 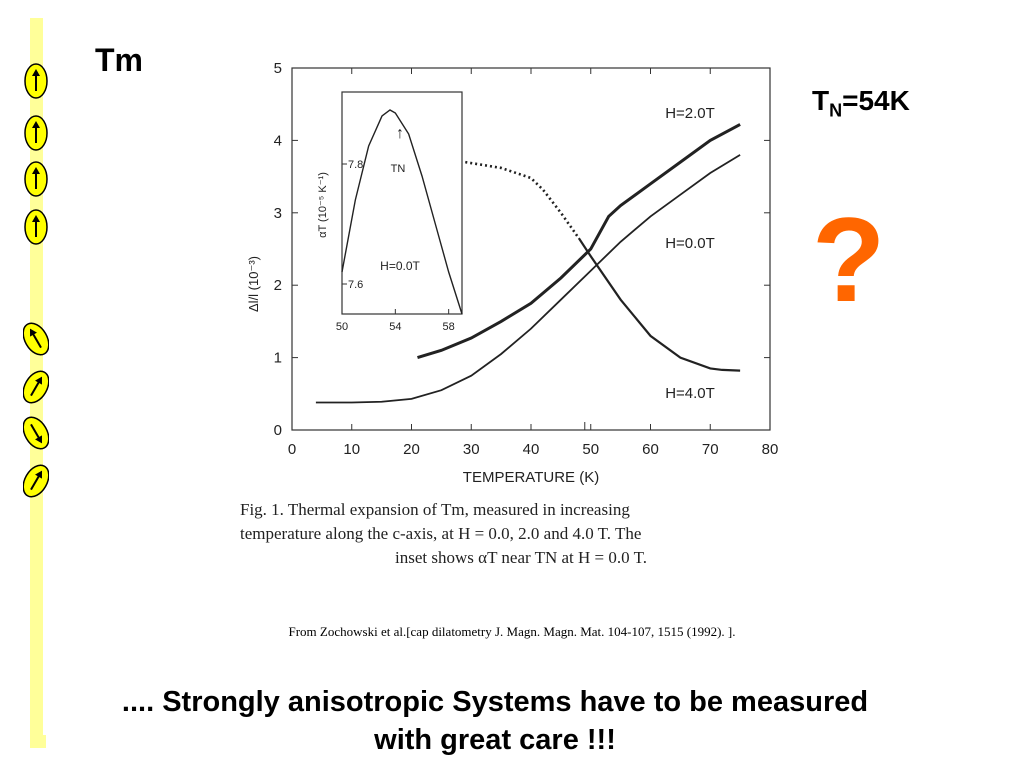 What do you see at coordinates (449, 327) in the screenshot?
I see `inset-x-tick-label: 58` at bounding box center [449, 327].